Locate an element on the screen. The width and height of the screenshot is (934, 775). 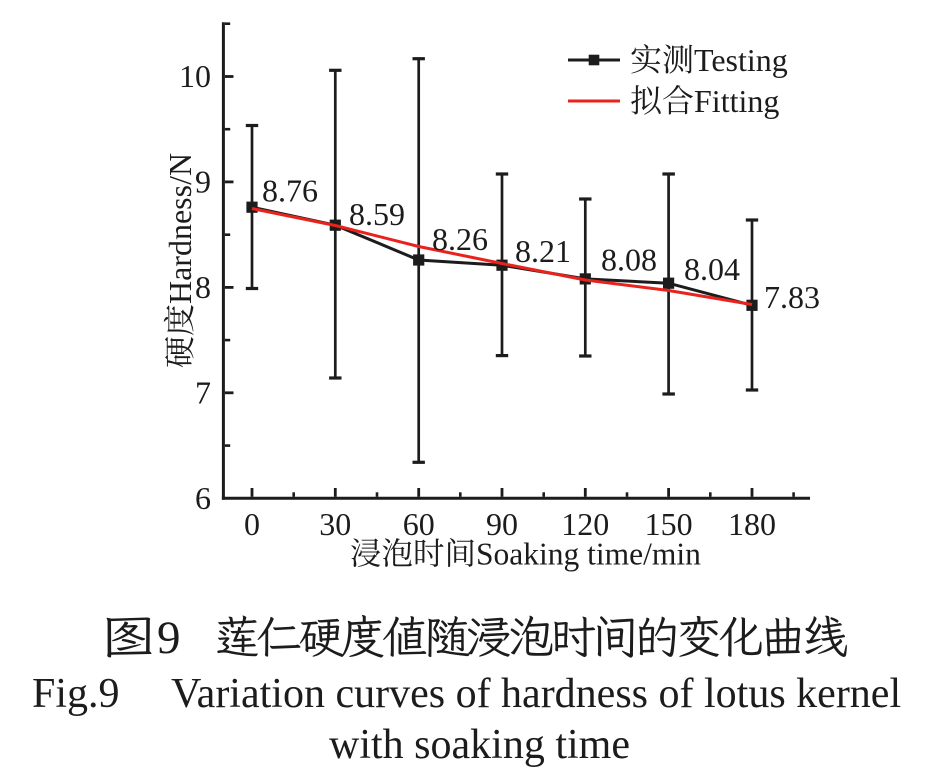
svg-text: 8.08 is located at coordinates (629, 260).